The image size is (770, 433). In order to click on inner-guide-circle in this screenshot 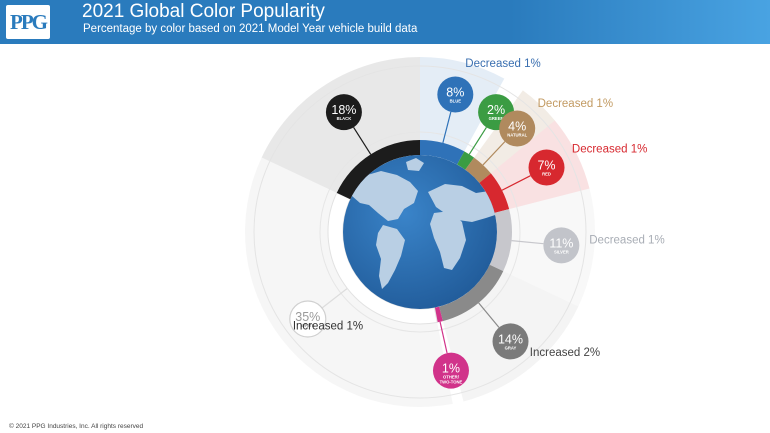, I will do `click(420, 232)`.